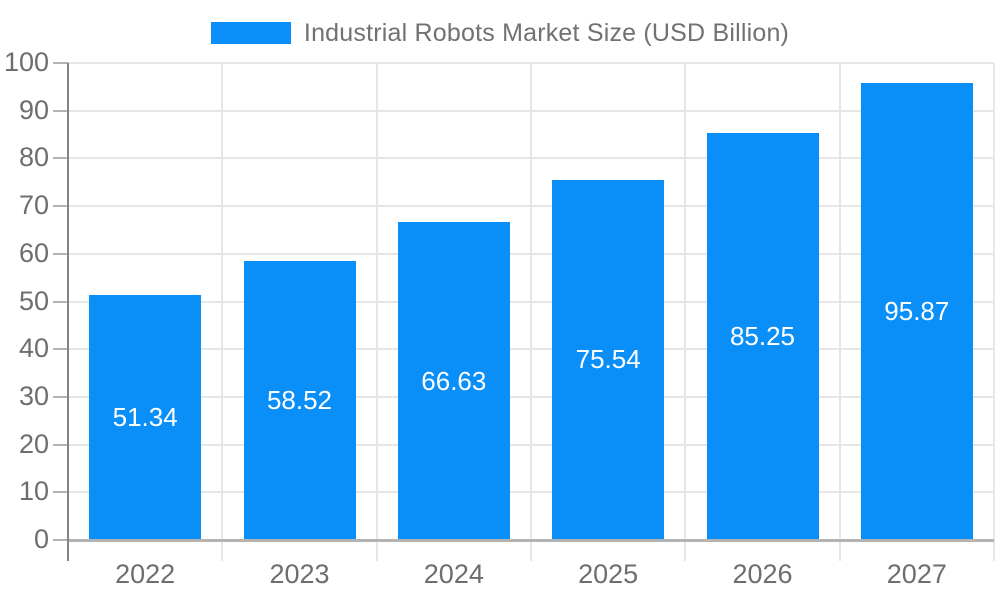  What do you see at coordinates (762, 574) in the screenshot?
I see `x-axis-label: 2026` at bounding box center [762, 574].